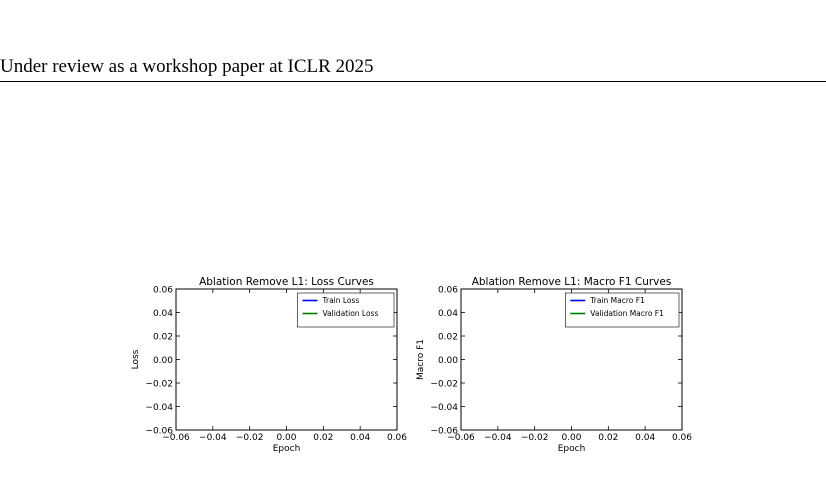 This screenshot has height=492, width=826. I want to click on header-rule, so click(413, 81).